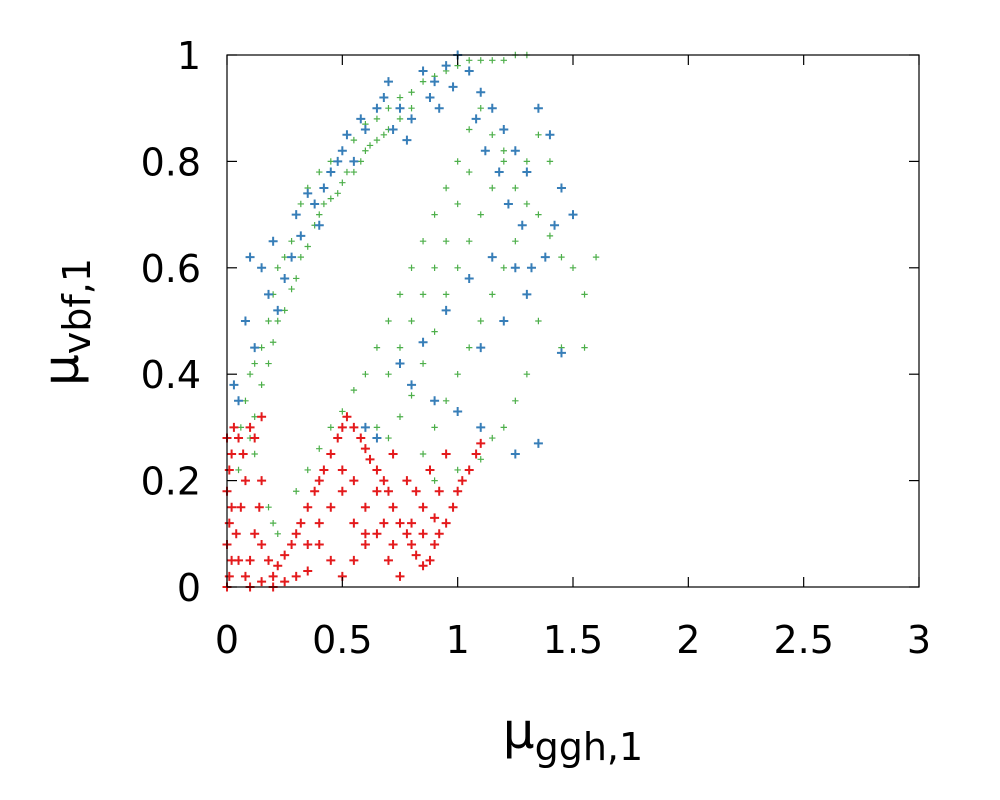 The image size is (1000, 800). I want to click on x-axis-label-subscript: ggh,1, so click(589, 747).